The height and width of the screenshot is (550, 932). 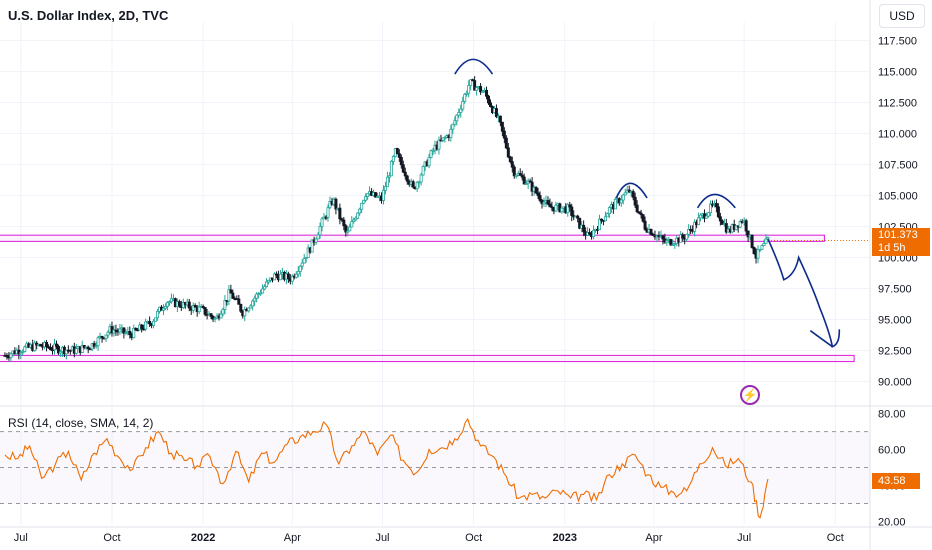 I want to click on time-tick-label: Apr, so click(x=653, y=538).